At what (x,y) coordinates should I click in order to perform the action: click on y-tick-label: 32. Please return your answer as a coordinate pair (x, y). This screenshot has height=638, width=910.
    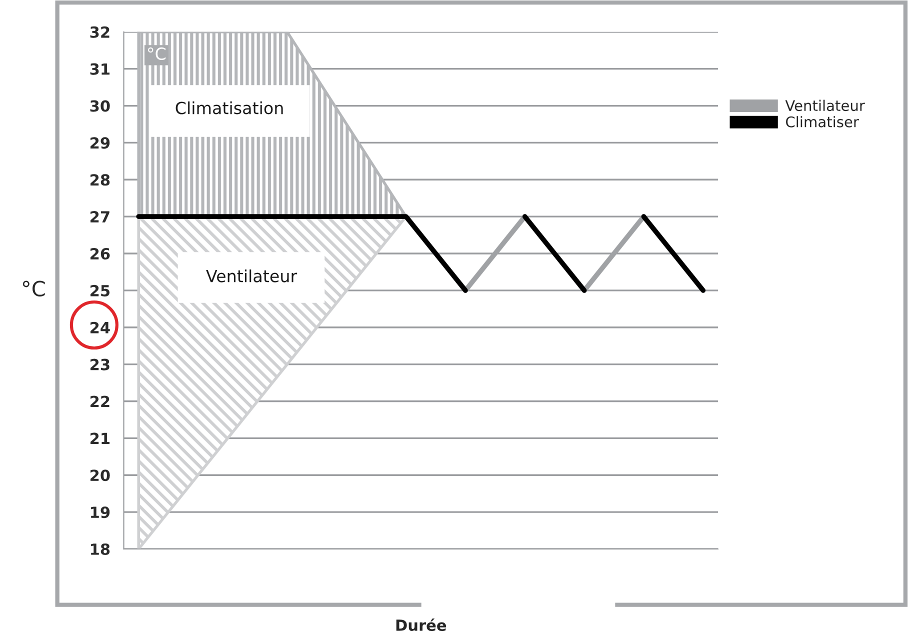
    Looking at the image, I should click on (100, 32).